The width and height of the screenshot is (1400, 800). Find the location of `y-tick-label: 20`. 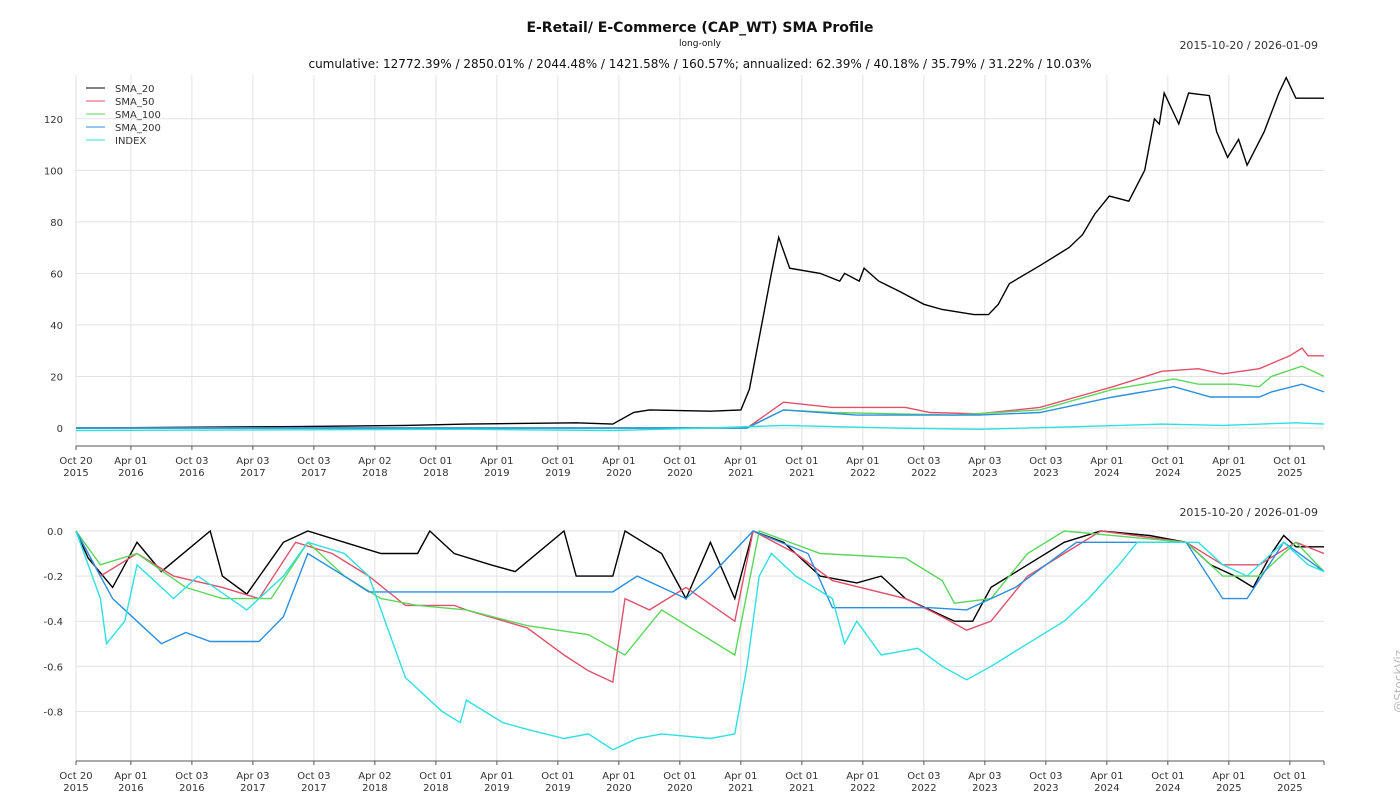

y-tick-label: 20 is located at coordinates (56, 377).